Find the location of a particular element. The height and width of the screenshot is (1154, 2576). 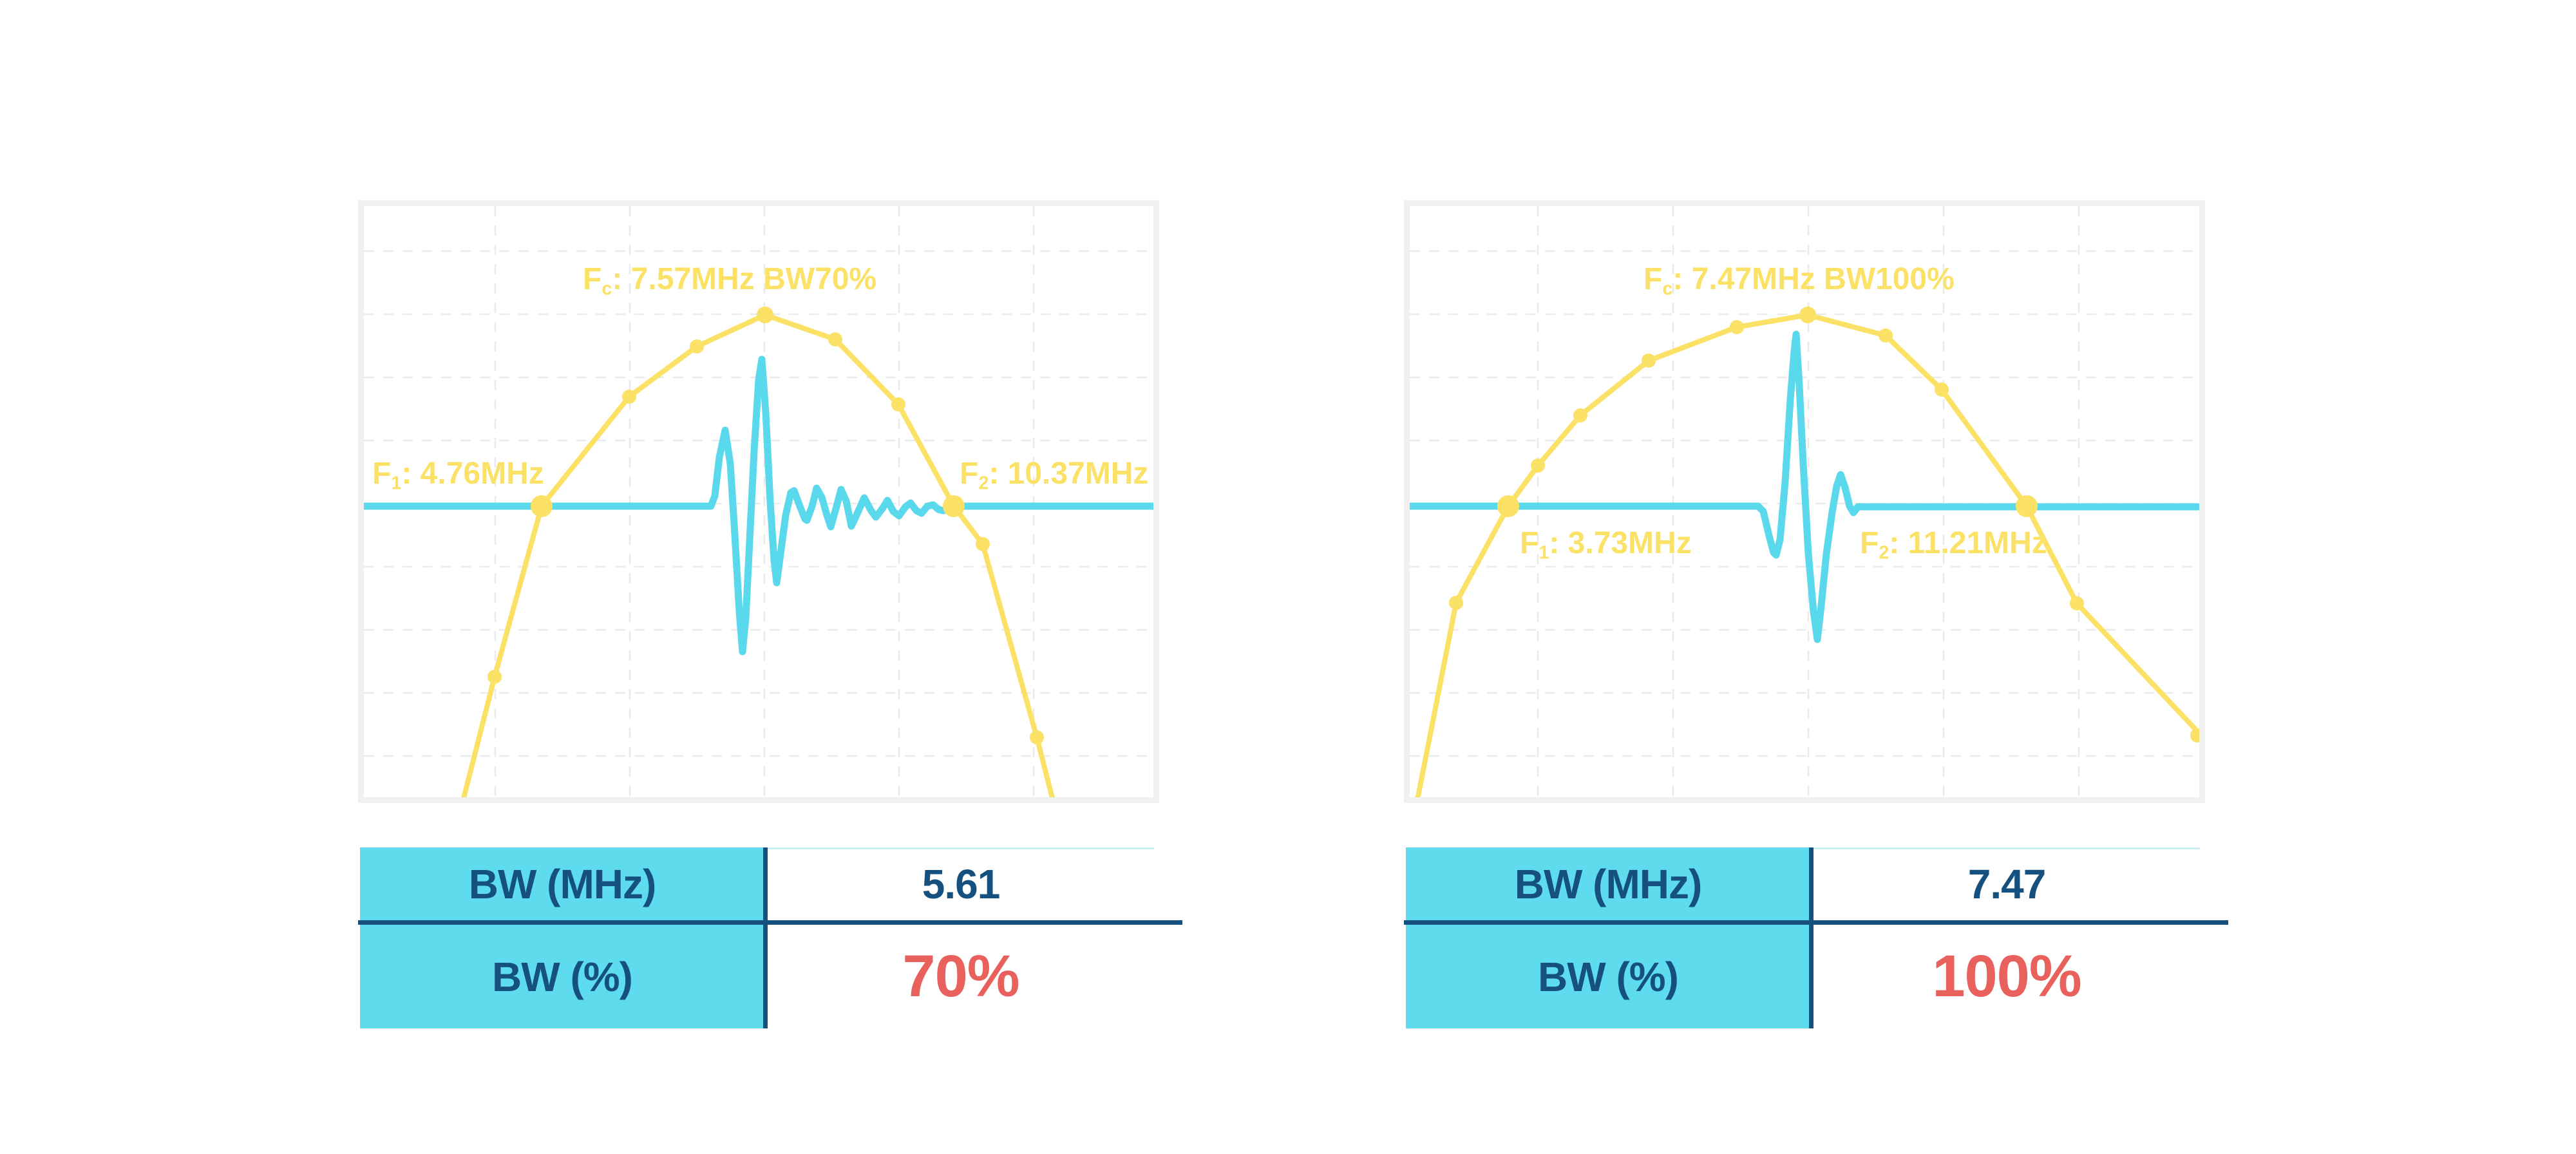

f2-label-right: F2: 11.21MHz is located at coordinates (1954, 544).